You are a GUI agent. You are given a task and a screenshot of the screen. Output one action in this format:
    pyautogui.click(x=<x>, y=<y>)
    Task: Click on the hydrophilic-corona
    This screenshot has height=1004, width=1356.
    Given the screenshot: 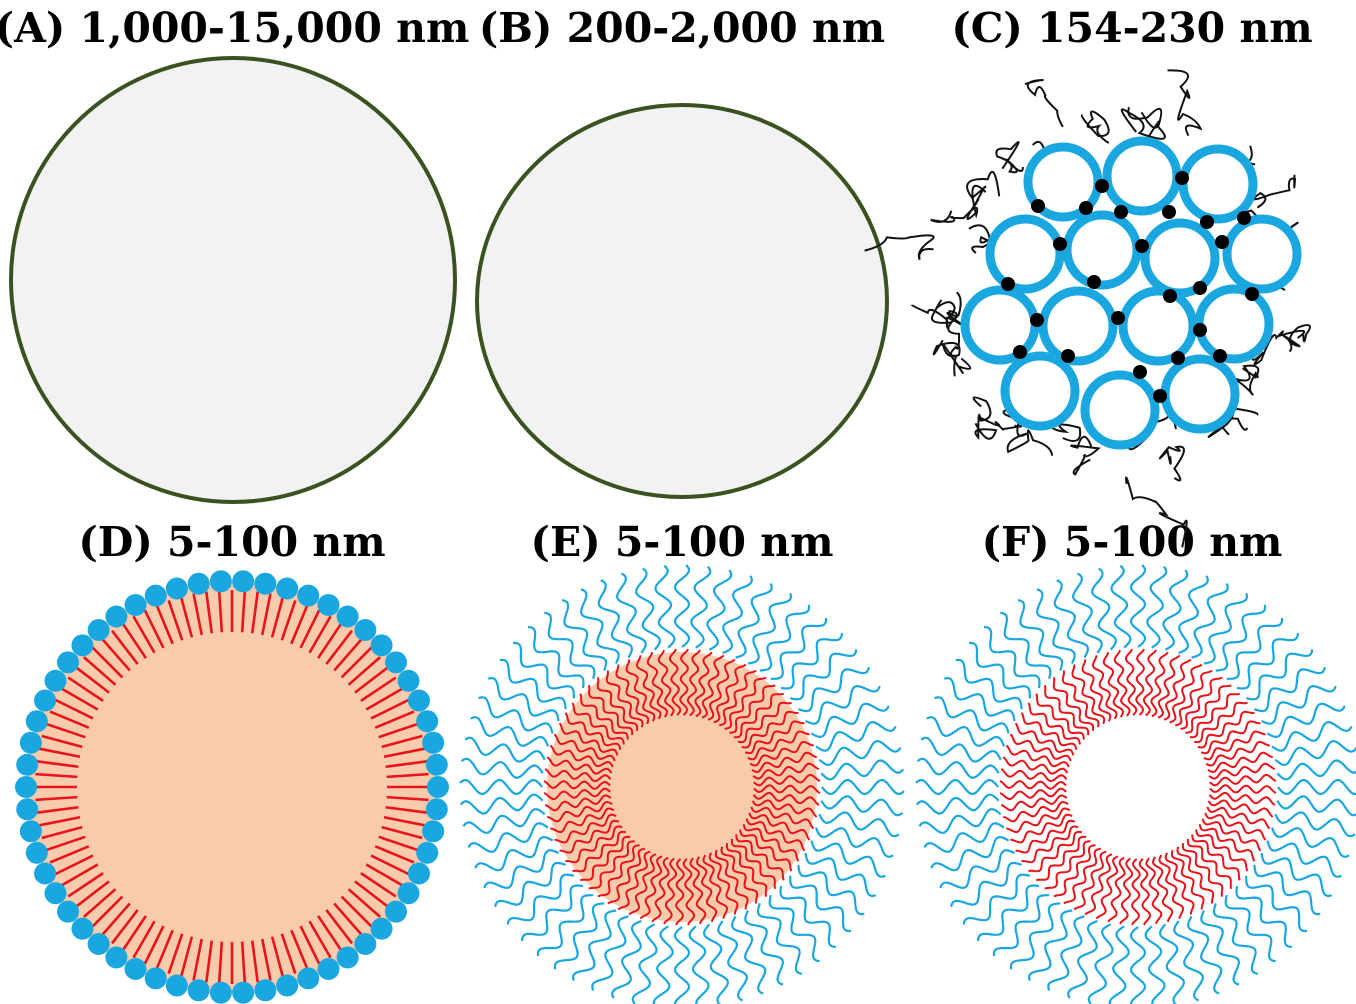 What is the action you would take?
    pyautogui.click(x=682, y=784)
    